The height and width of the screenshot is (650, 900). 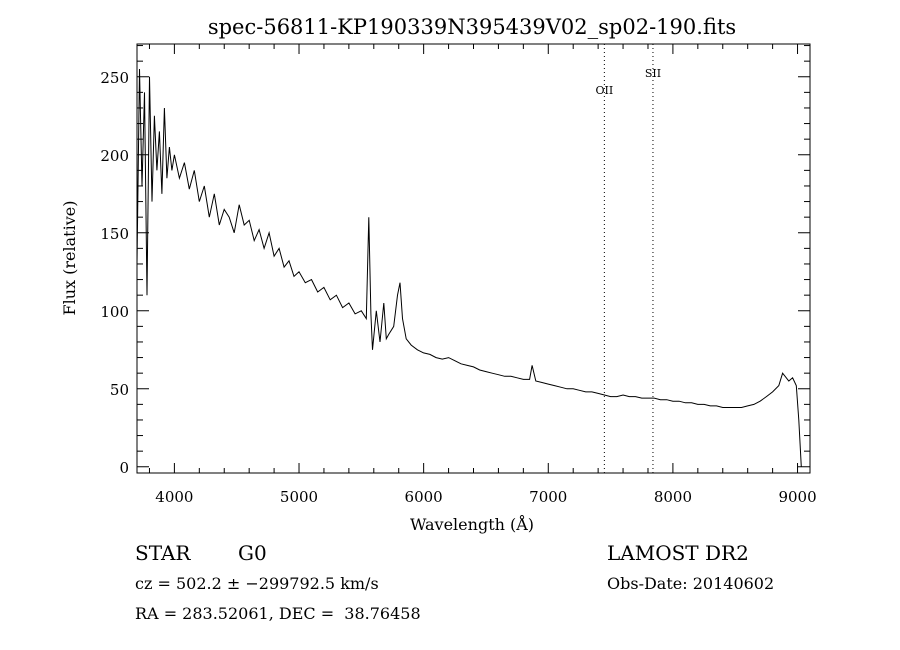 I want to click on x-tick-label: 4000, so click(x=174, y=497).